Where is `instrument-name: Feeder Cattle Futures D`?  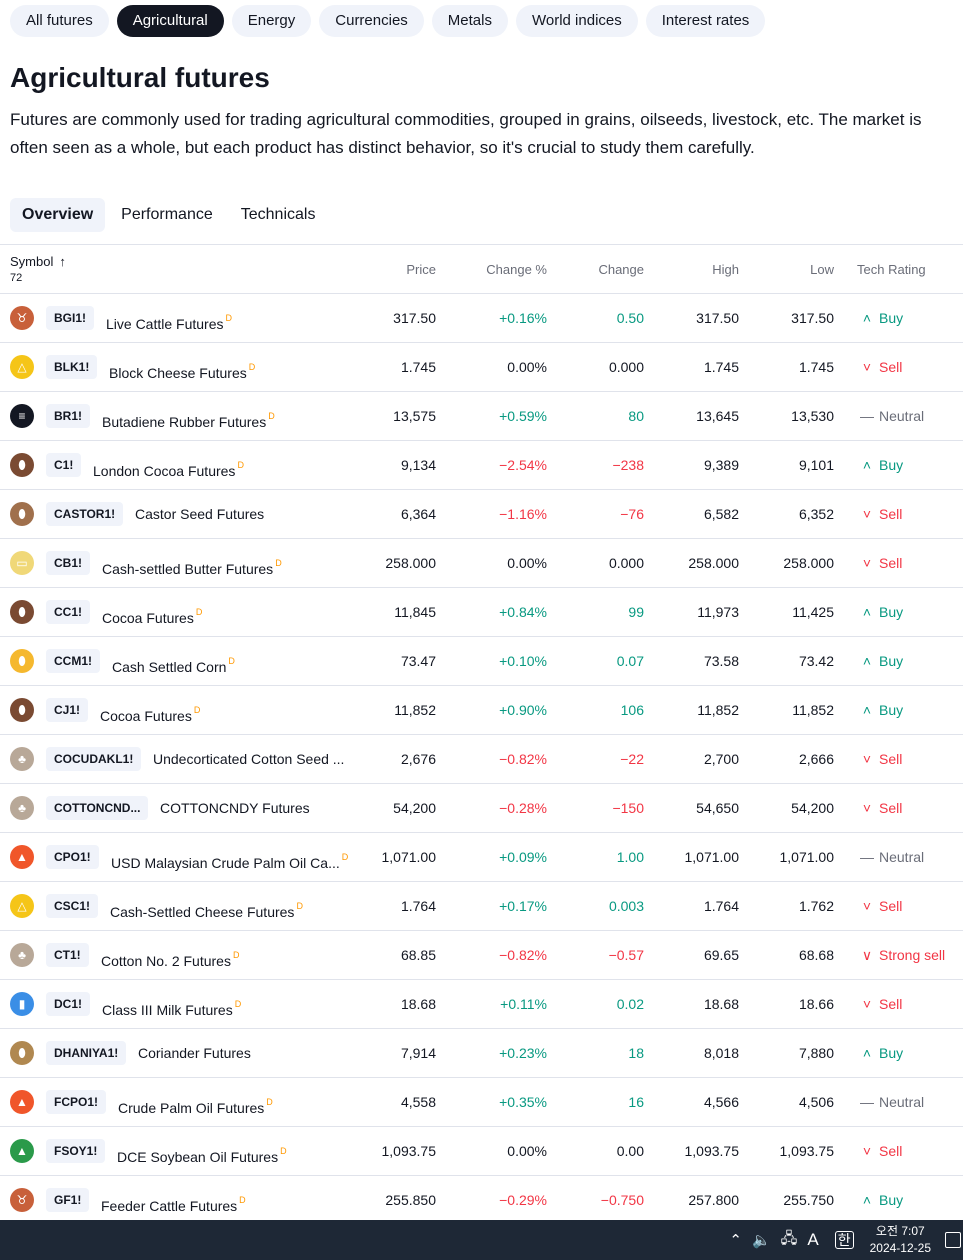 instrument-name: Feeder Cattle Futures D is located at coordinates (173, 1203).